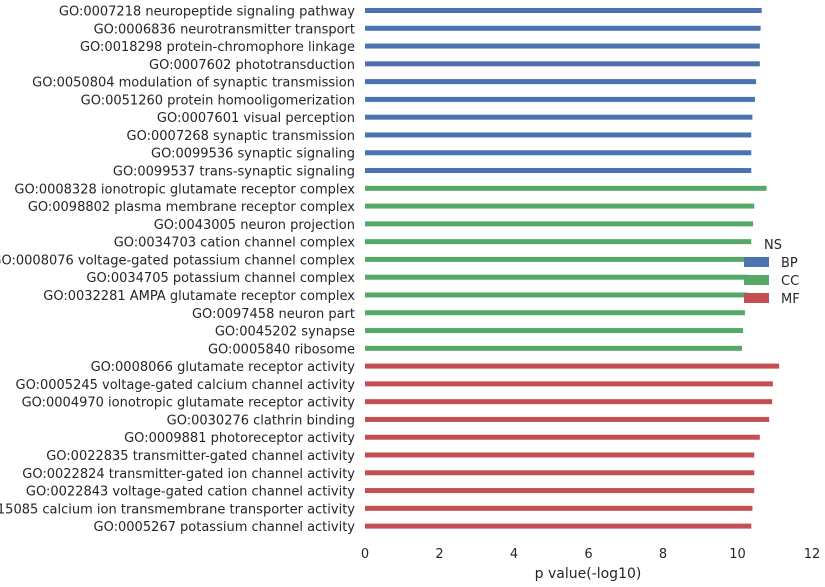 The height and width of the screenshot is (587, 825). What do you see at coordinates (790, 281) in the screenshot?
I see `legend-label: CC` at bounding box center [790, 281].